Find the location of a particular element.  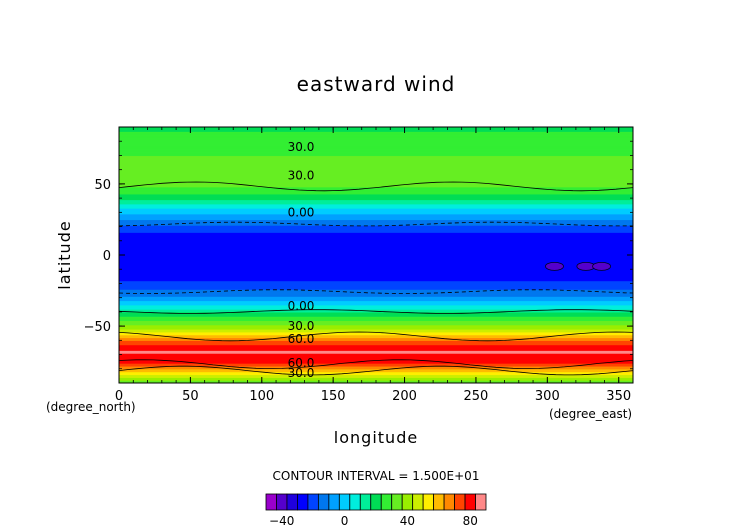

y-tick-label: 0 is located at coordinates (107, 256).